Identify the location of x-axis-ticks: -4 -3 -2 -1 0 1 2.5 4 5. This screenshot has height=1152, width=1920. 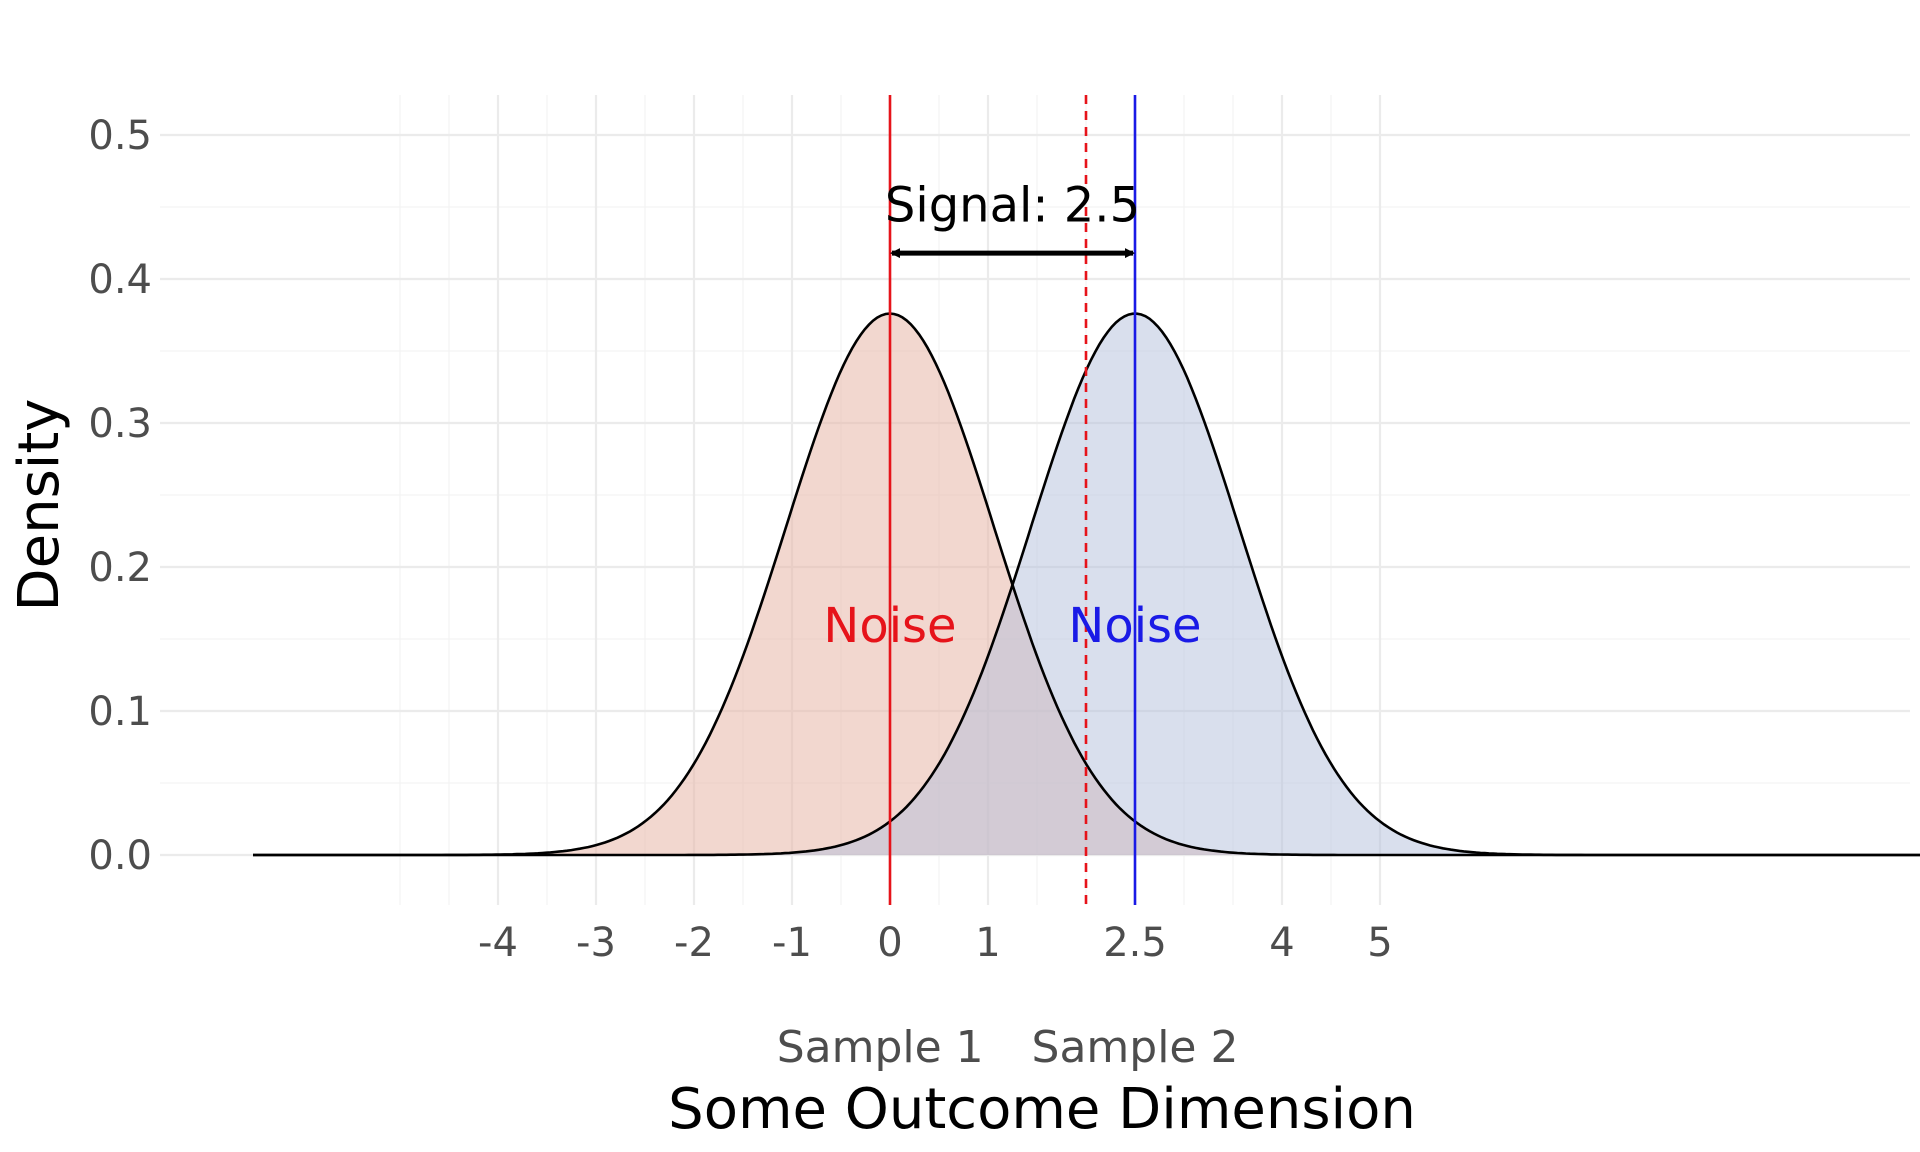
(935, 943).